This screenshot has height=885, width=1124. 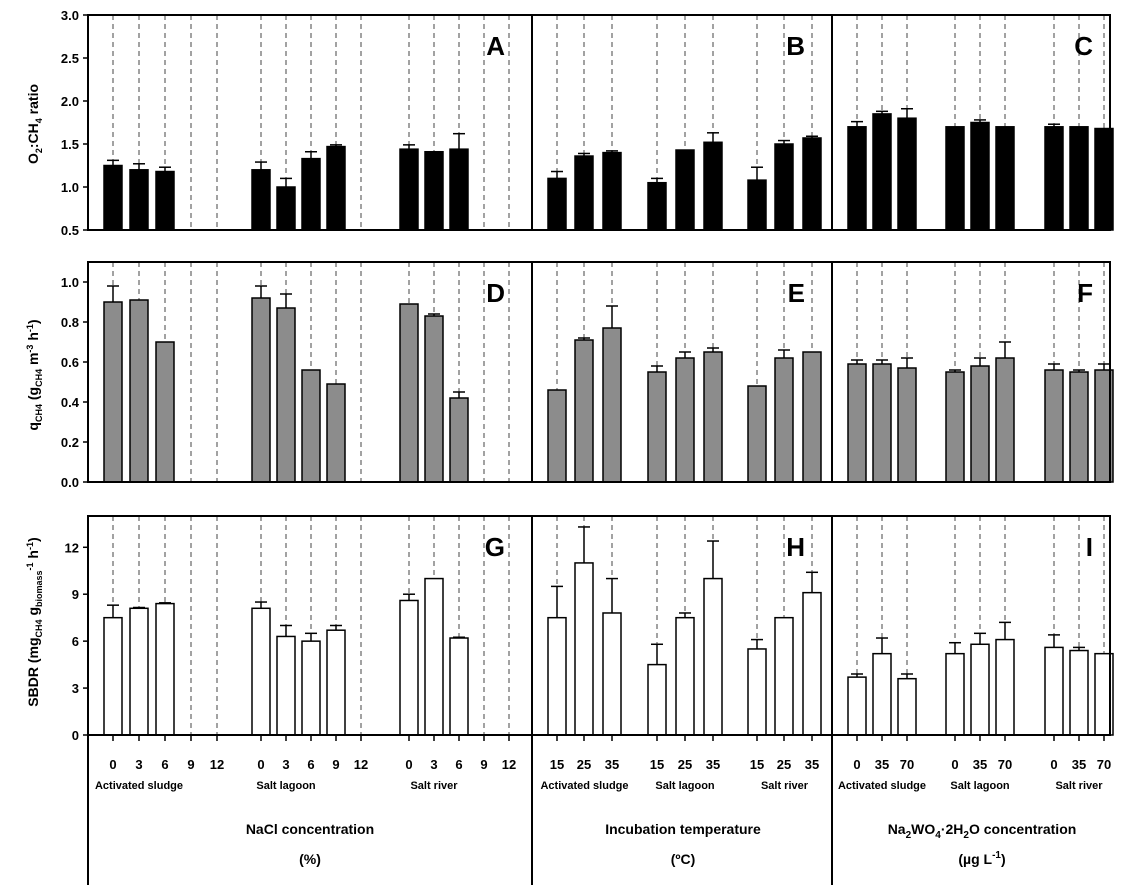 I want to click on x-tick-label-g: 3, so click(x=433, y=764).